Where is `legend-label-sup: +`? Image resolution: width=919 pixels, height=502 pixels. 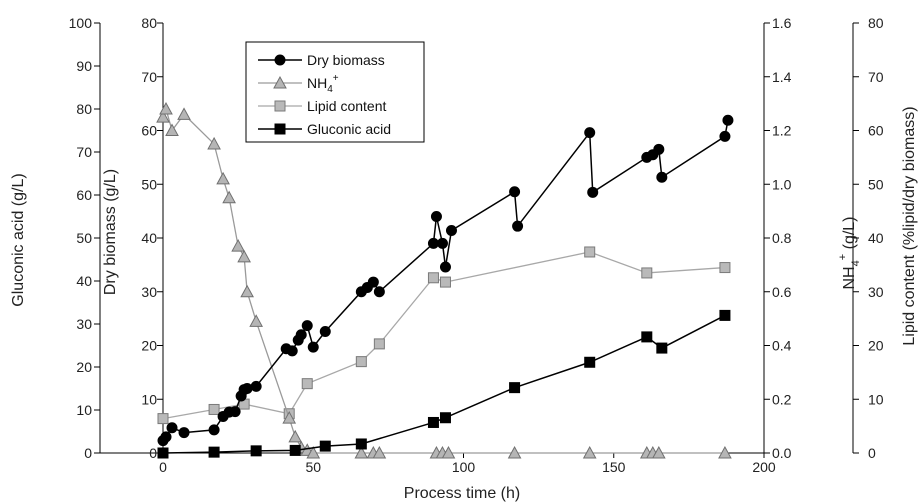 legend-label-sup: + is located at coordinates (336, 78).